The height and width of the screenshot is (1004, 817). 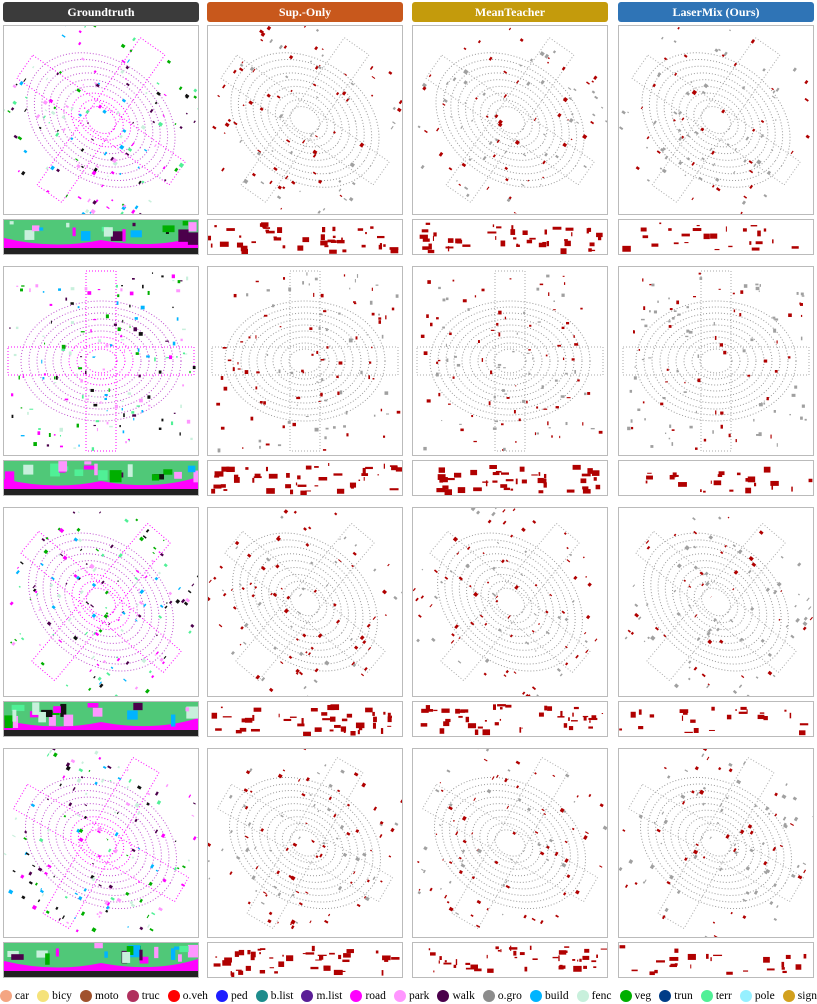 What do you see at coordinates (713, 960) in the screenshot?
I see `range-image` at bounding box center [713, 960].